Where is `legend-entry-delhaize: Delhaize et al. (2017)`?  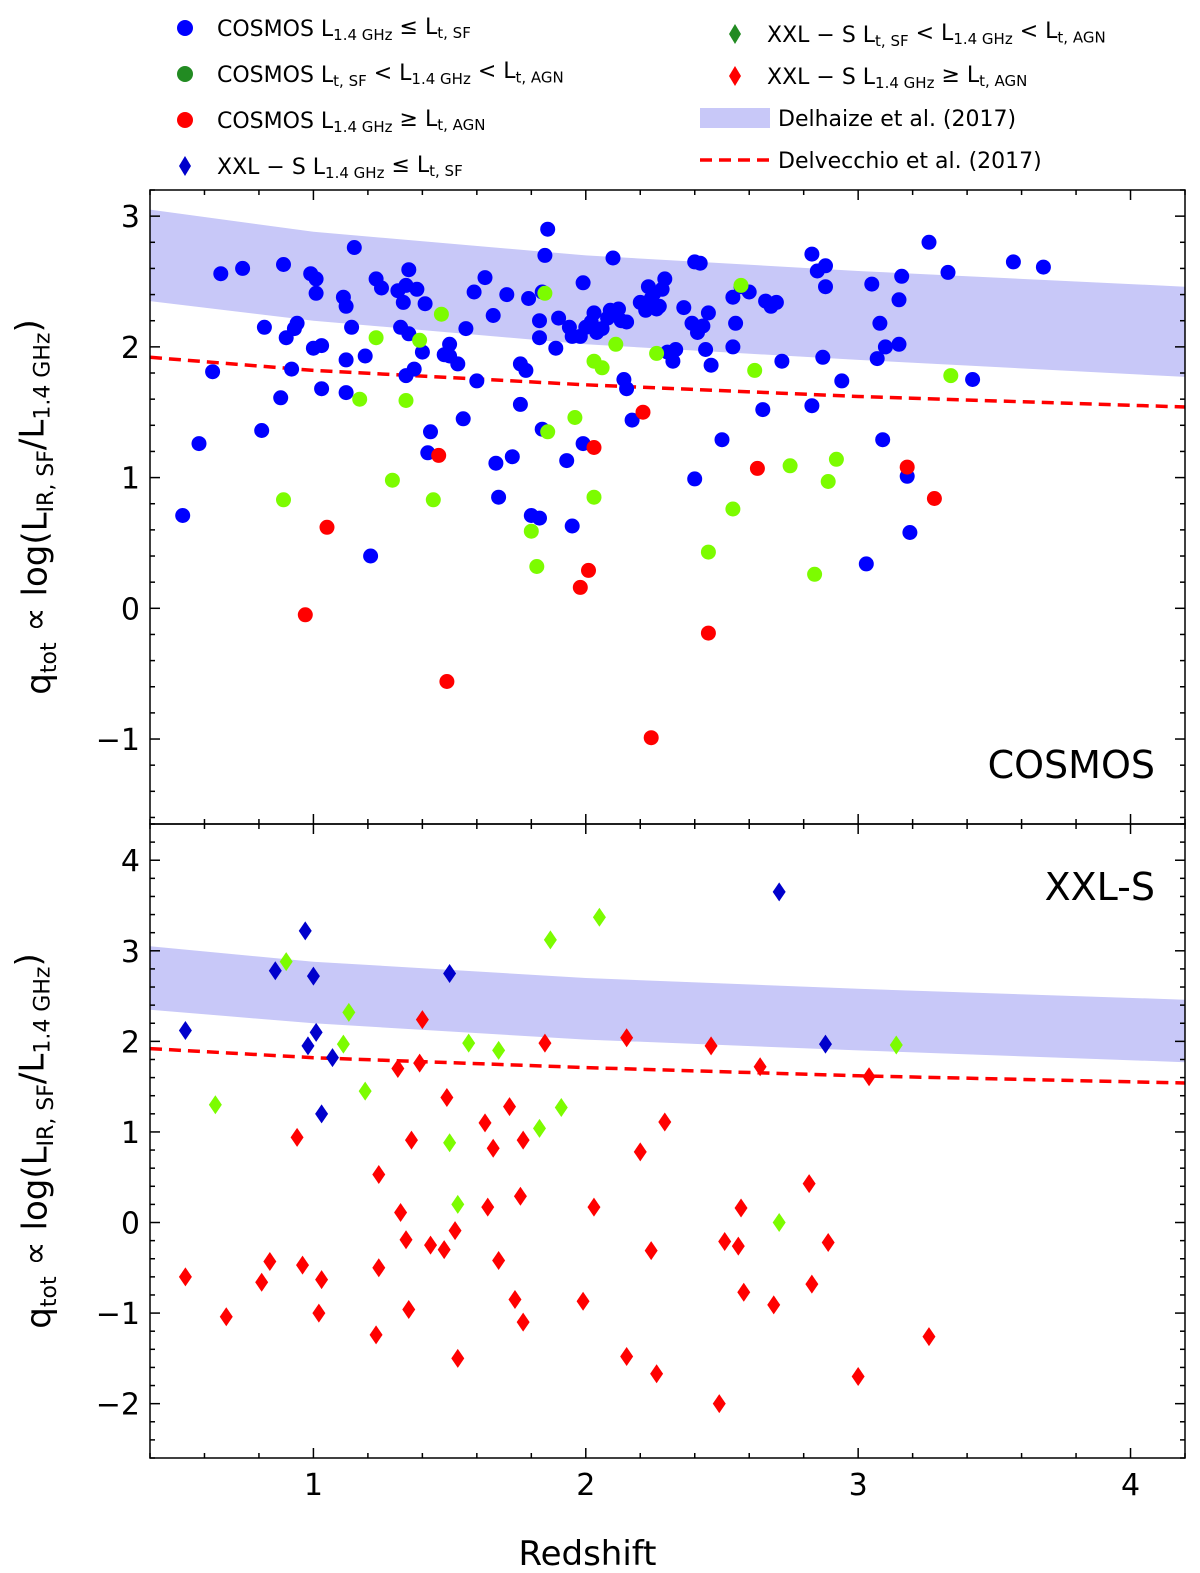
legend-entry-delhaize: Delhaize et al. (2017) is located at coordinates (858, 119).